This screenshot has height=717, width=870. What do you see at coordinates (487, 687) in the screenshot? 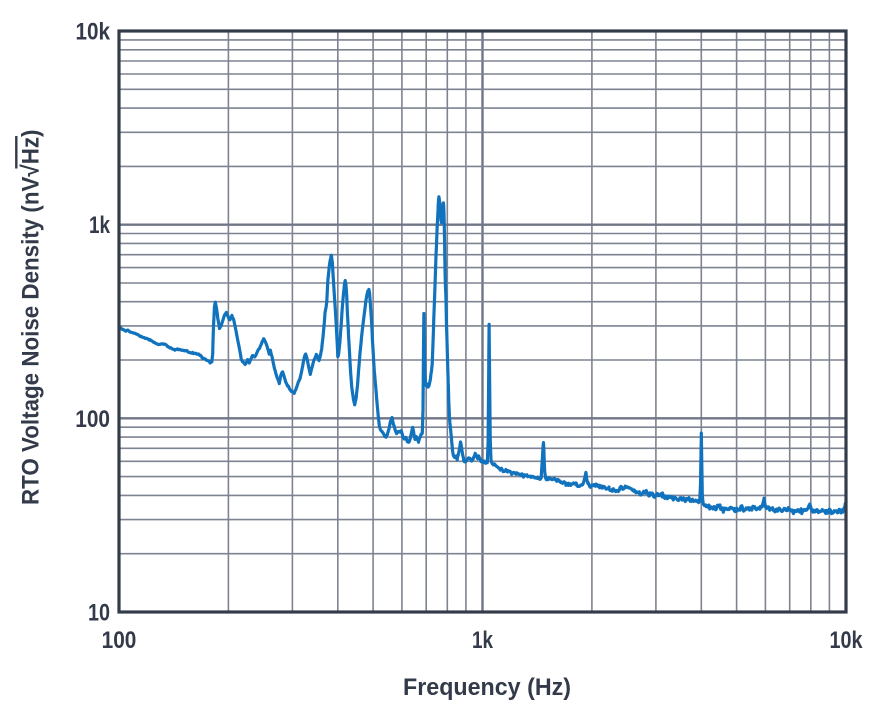
I see `svg-text: Frequency (Hz)` at bounding box center [487, 687].